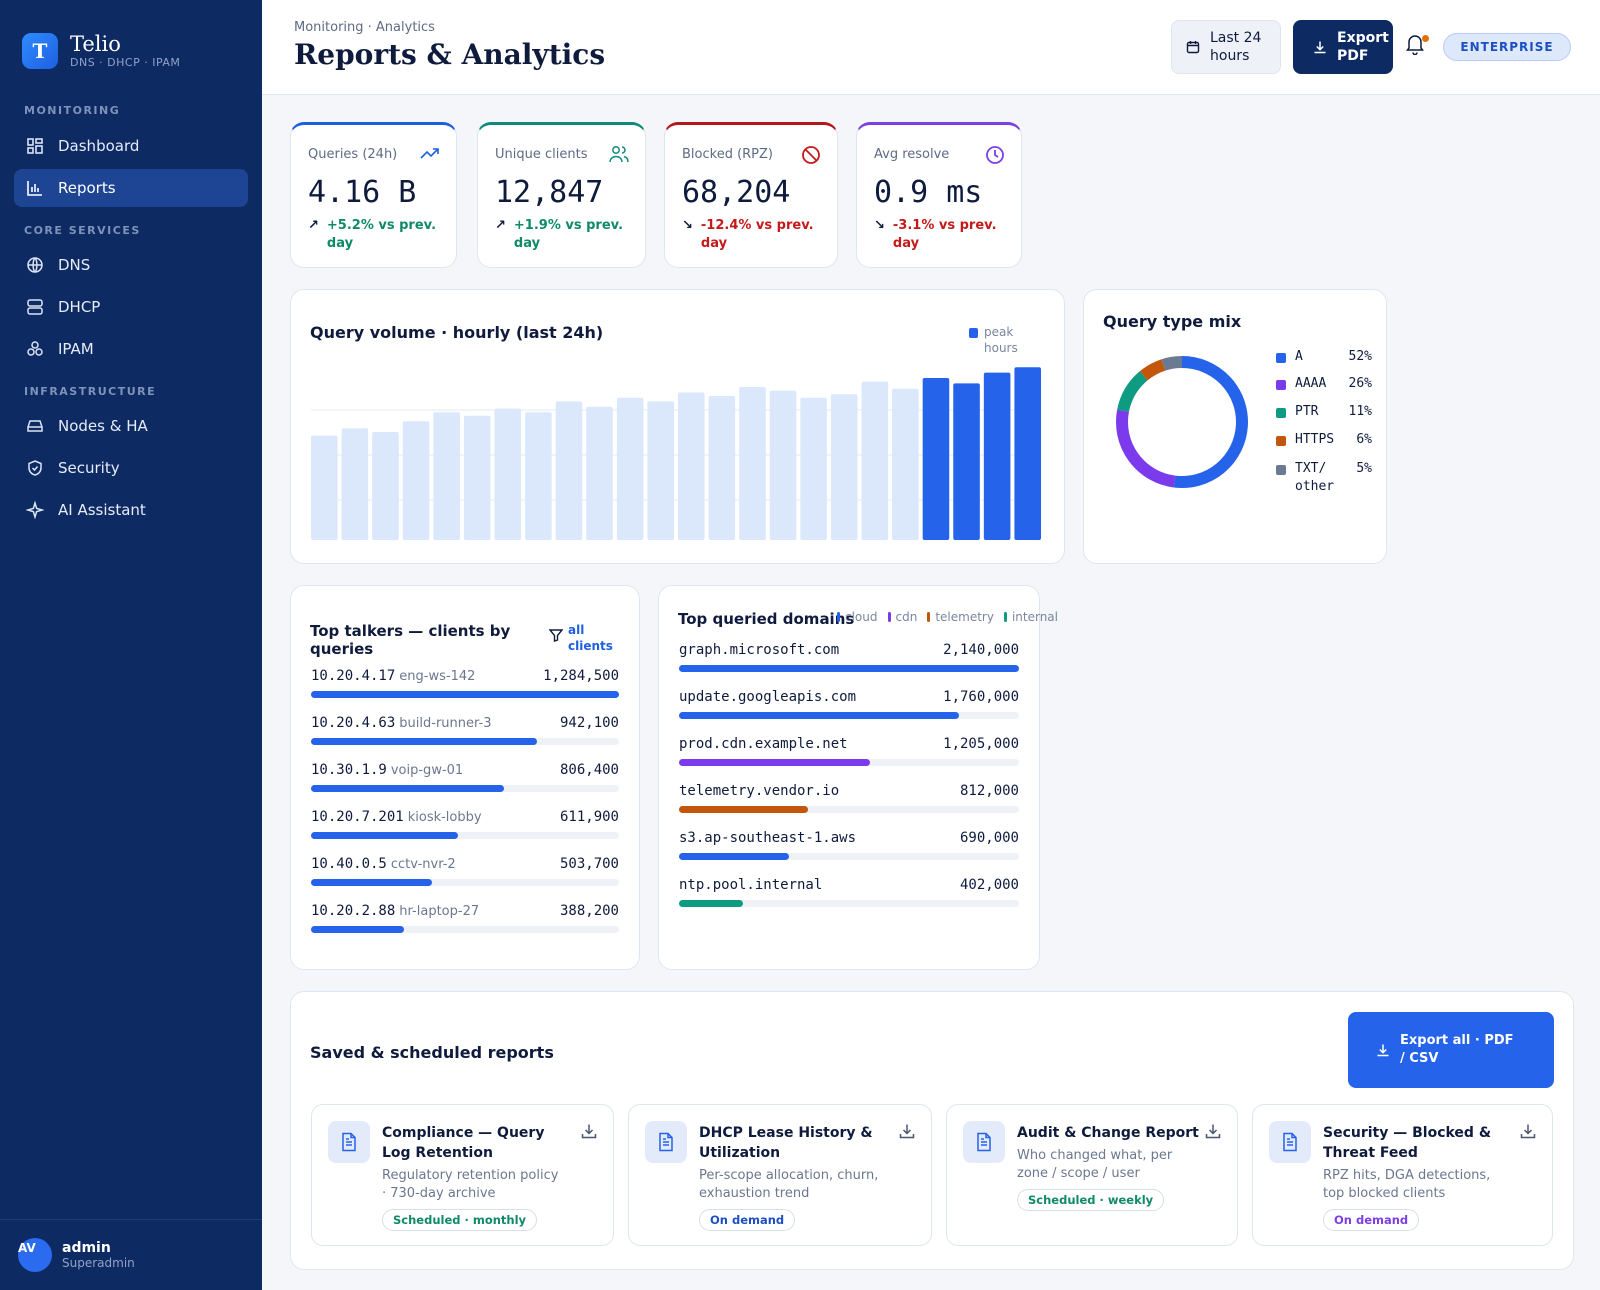 This screenshot has height=1290, width=1600. I want to click on top-talkers-title: Top talkers — clients by queries, so click(410, 640).